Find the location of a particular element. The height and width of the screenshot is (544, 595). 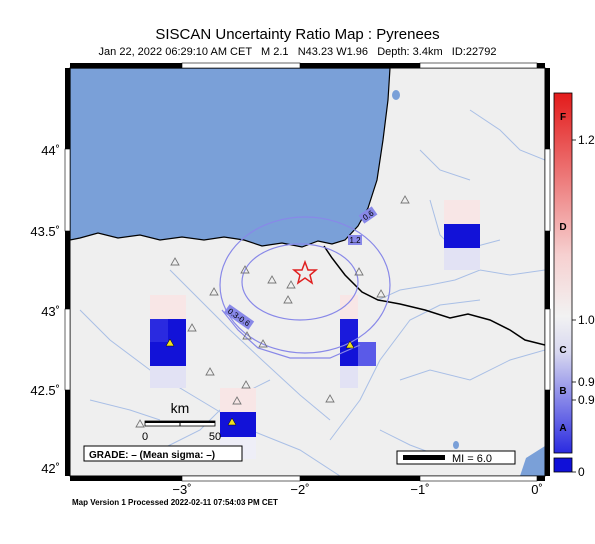

lon-axis: −3˚ −2˚ −1˚ 0˚ is located at coordinates (357, 489).